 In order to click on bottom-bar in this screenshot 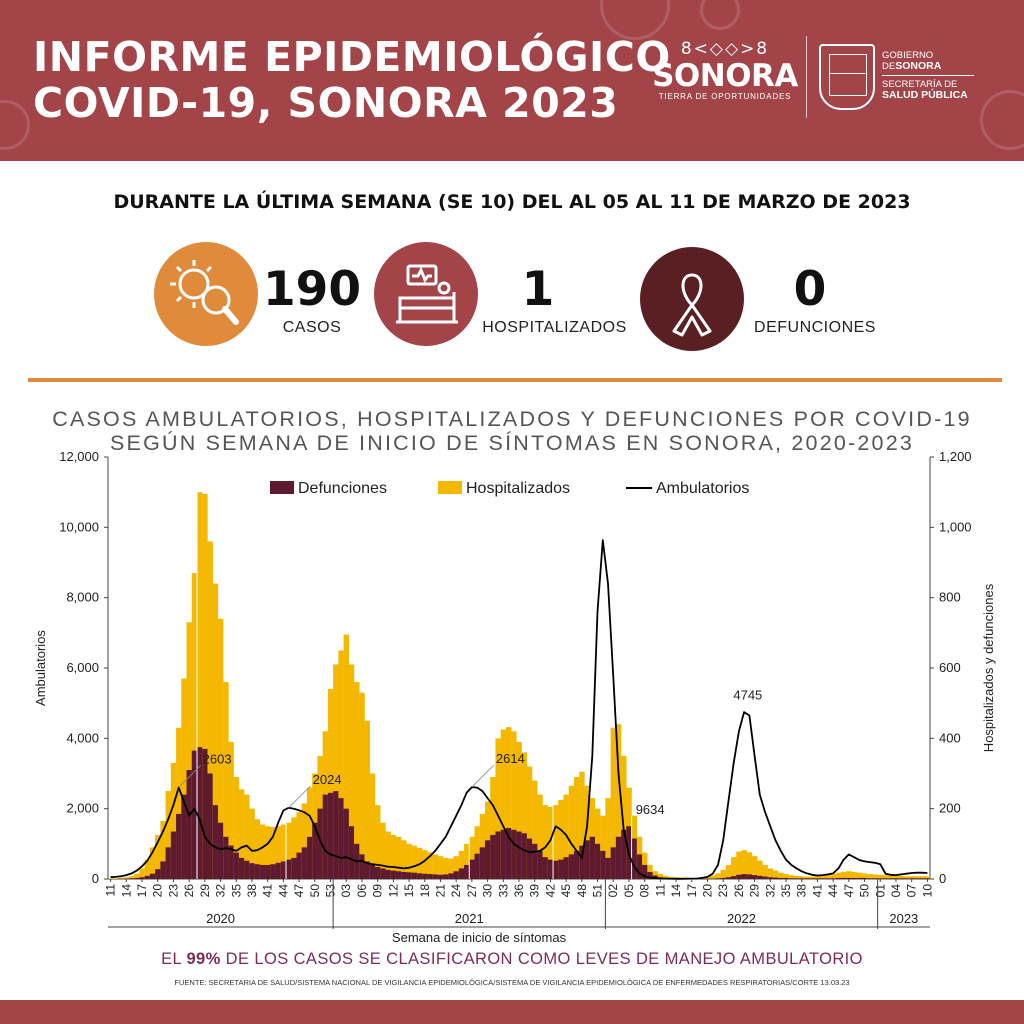, I will do `click(512, 1012)`.